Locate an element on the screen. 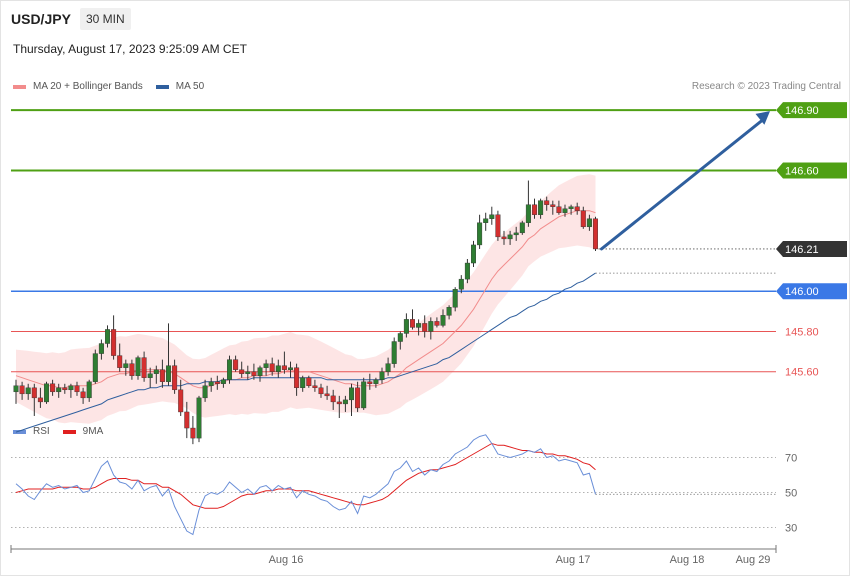 This screenshot has width=850, height=576. ma20-swatch is located at coordinates (19, 86).